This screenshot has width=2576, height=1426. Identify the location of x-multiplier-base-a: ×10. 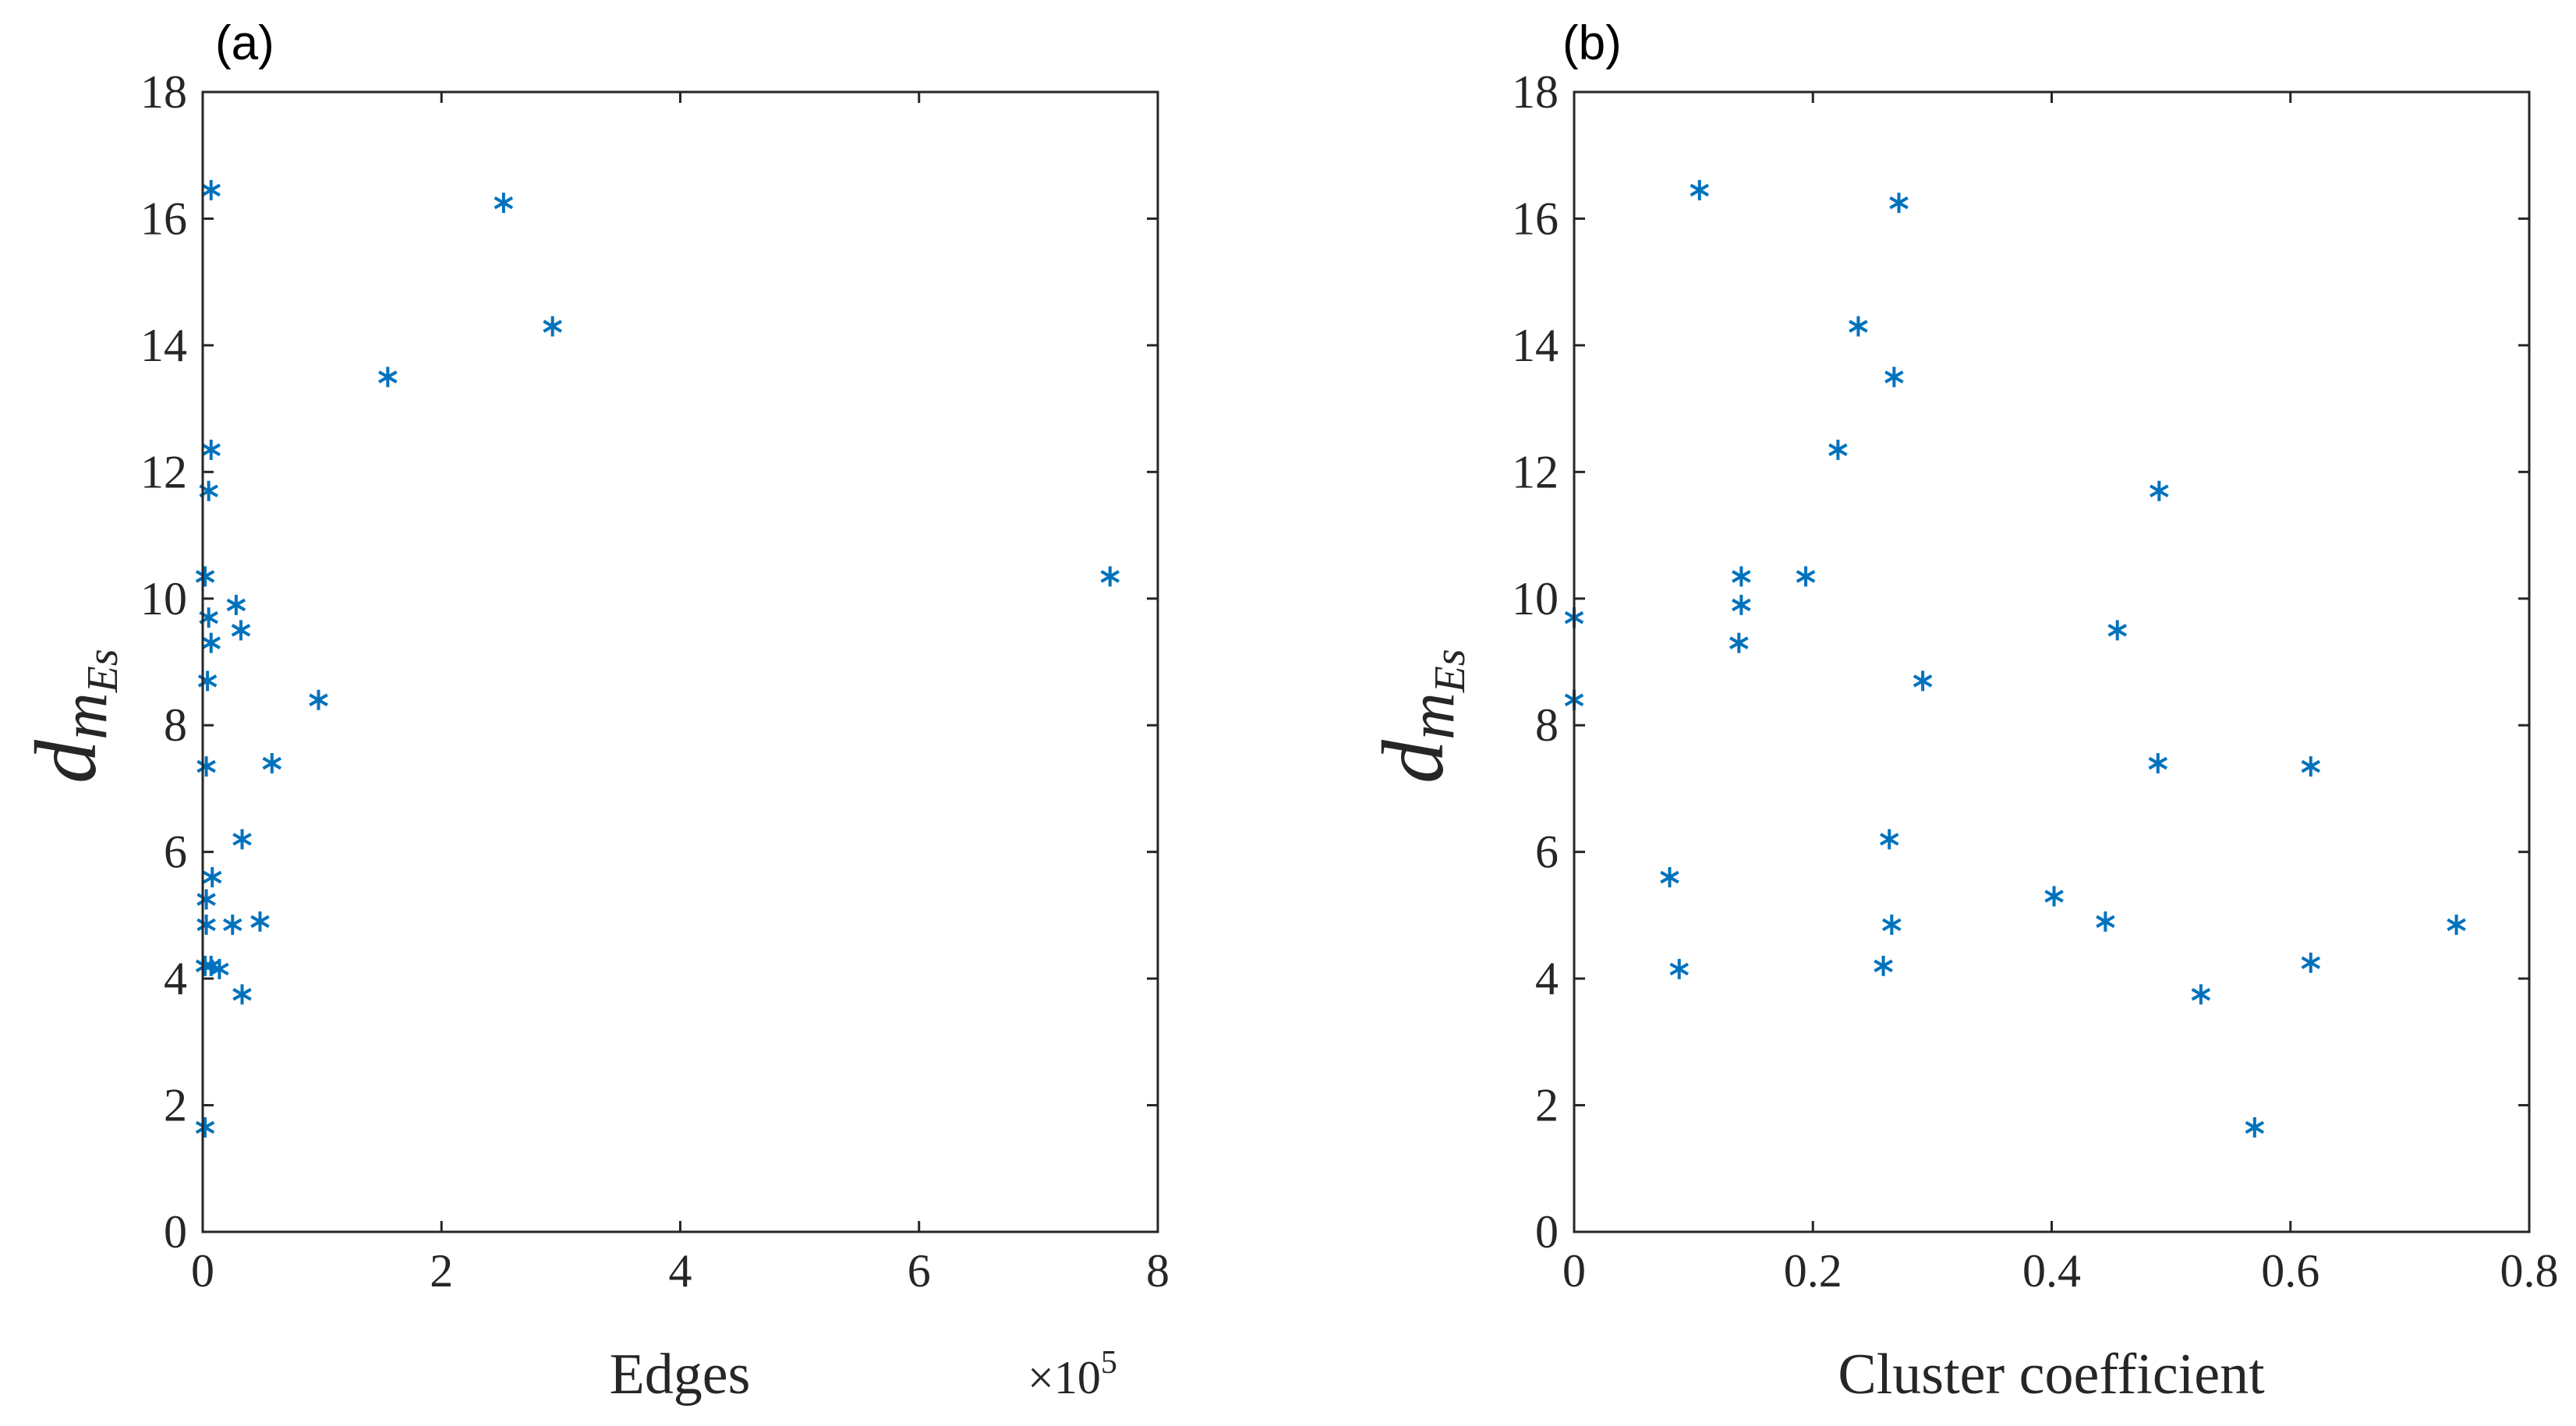
(1064, 1377).